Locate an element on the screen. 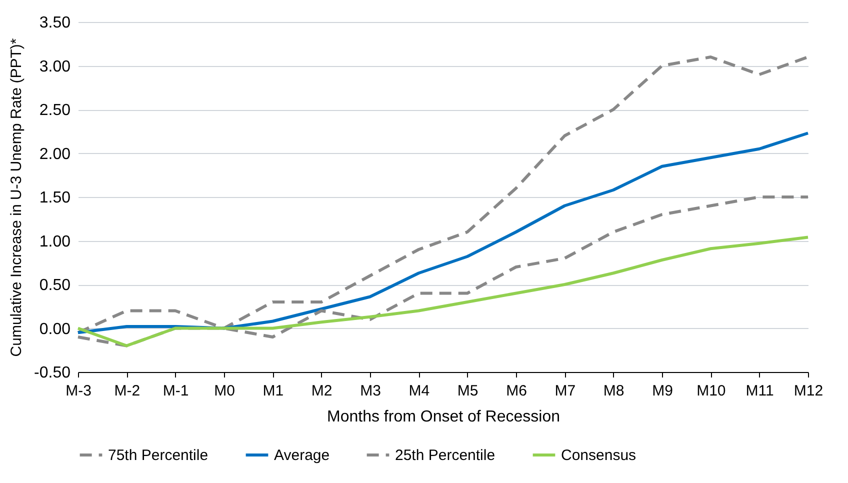 Image resolution: width=848 pixels, height=483 pixels. x-tick-label: M2 is located at coordinates (321, 391).